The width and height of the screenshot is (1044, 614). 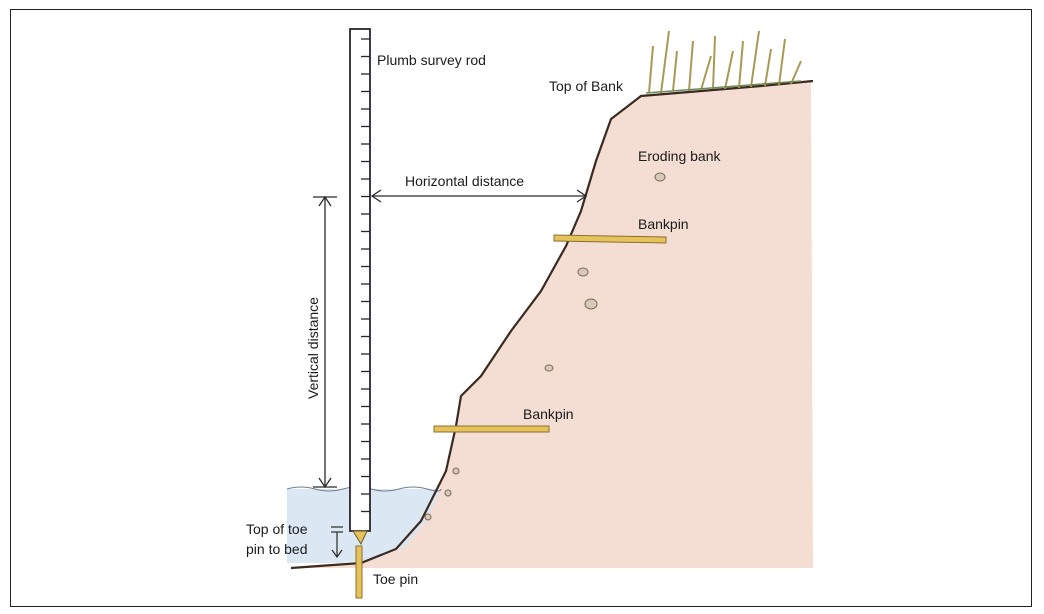 What do you see at coordinates (359, 572) in the screenshot?
I see `toe-pin` at bounding box center [359, 572].